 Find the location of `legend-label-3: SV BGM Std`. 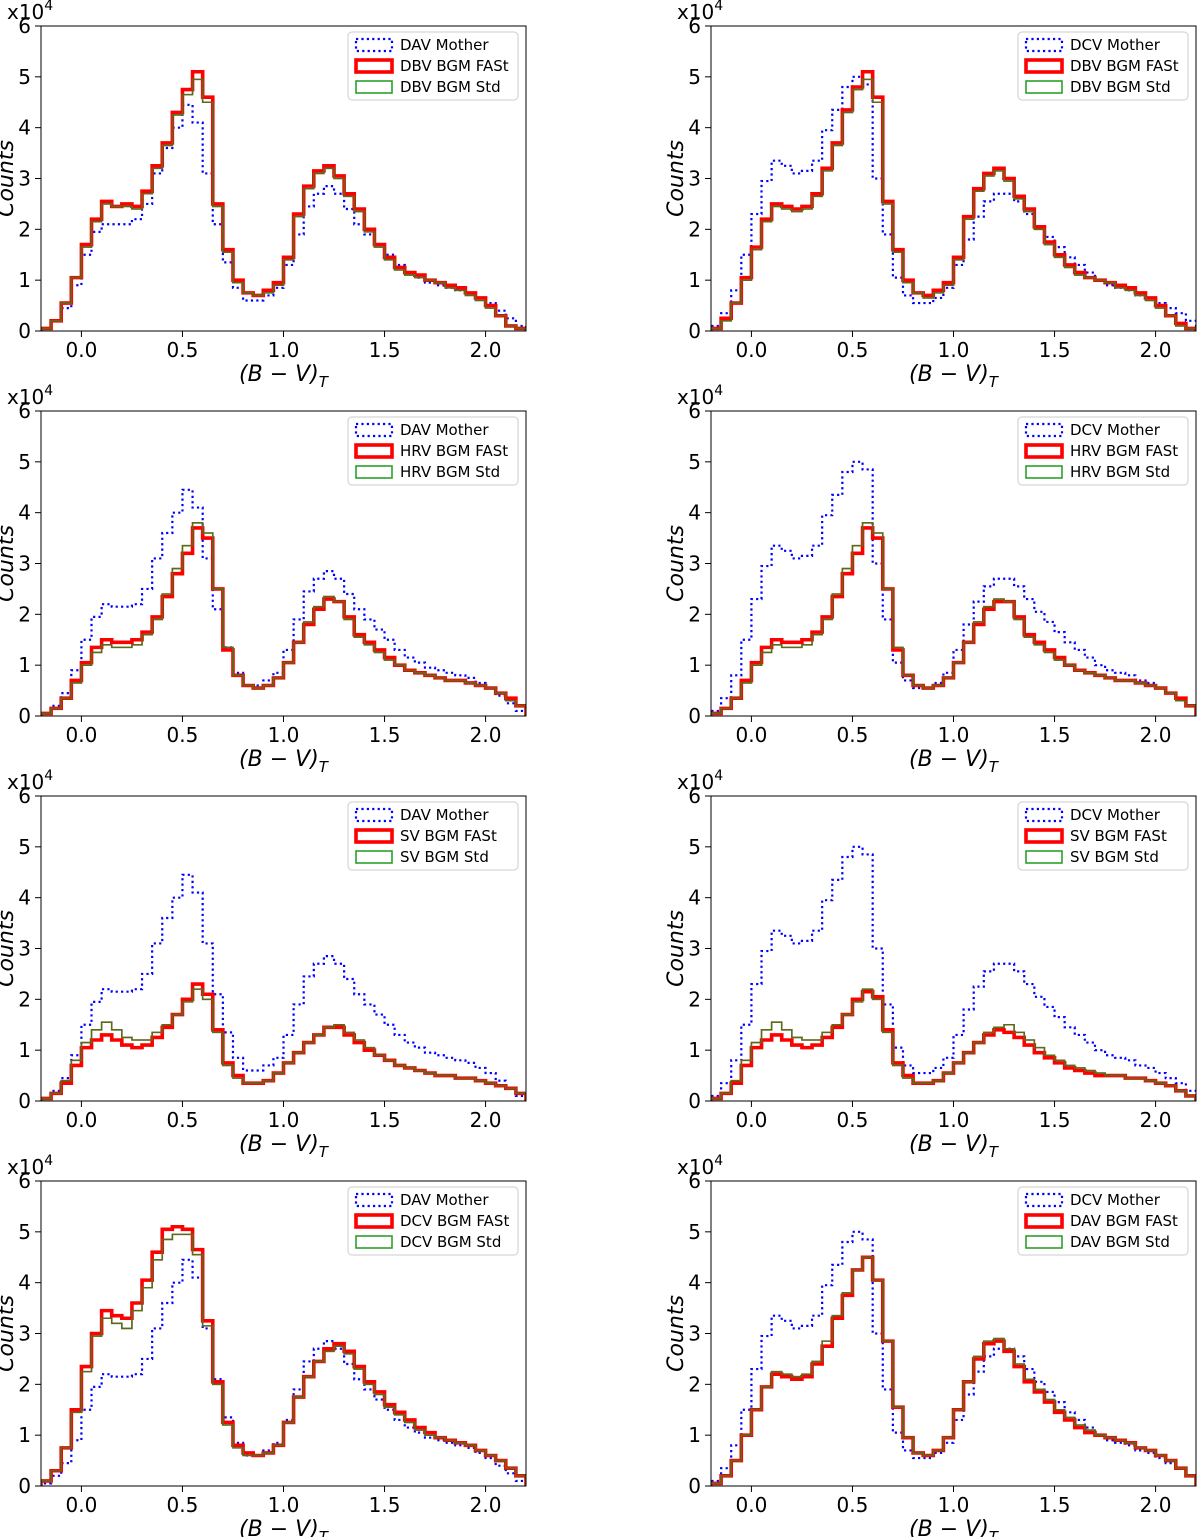

legend-label-3: SV BGM Std is located at coordinates (1114, 857).